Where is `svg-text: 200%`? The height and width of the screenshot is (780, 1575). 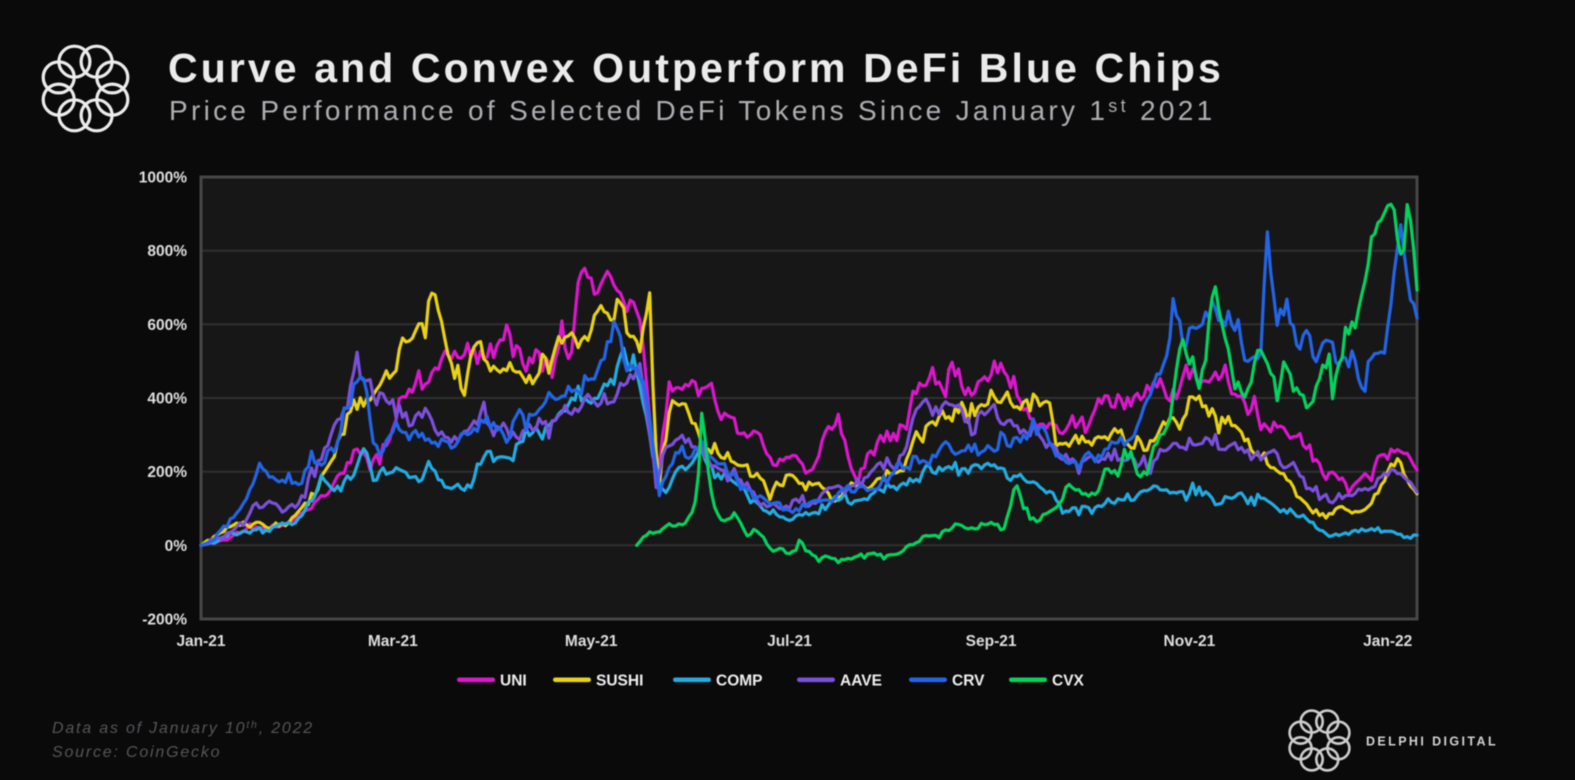
svg-text: 200% is located at coordinates (167, 472).